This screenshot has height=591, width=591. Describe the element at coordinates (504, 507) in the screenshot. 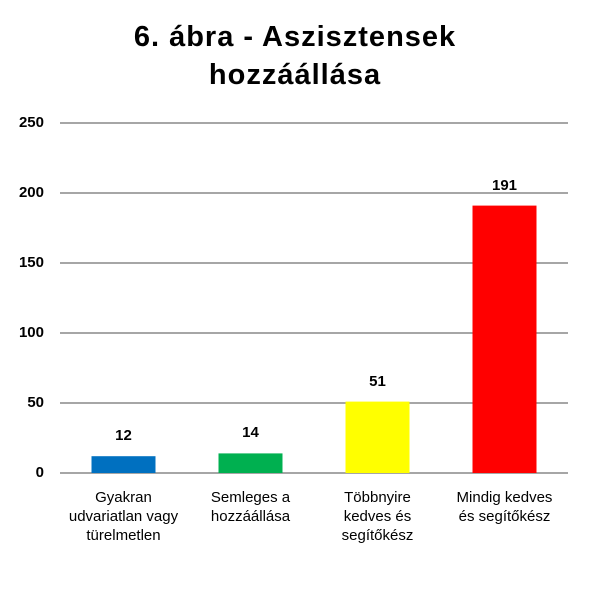

I see `x-tick-label: Mindig kedves és segítőkész` at that location.